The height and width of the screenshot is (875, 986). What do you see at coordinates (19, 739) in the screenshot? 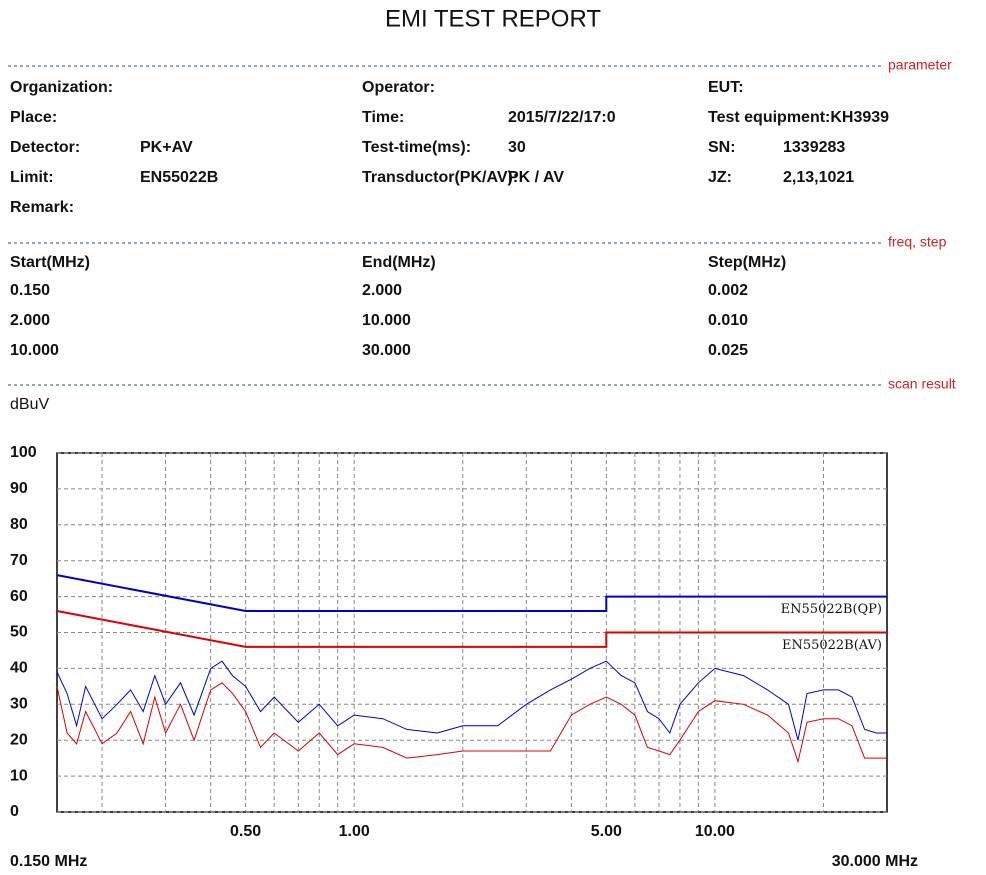
I see `y-tick-label: 20` at bounding box center [19, 739].